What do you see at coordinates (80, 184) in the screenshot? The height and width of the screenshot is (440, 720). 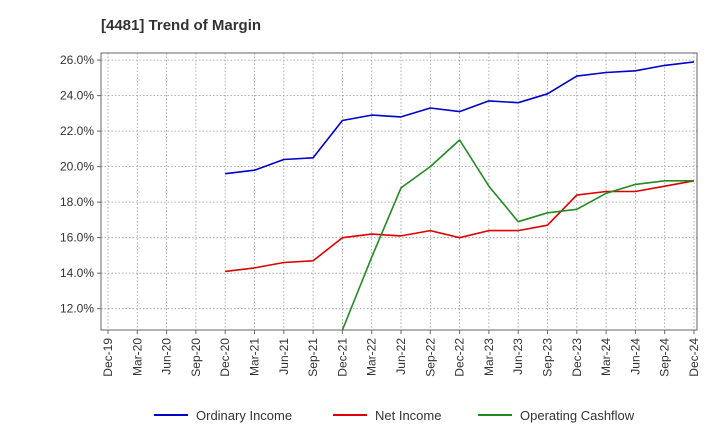 I see `y-axis-ticks: 12.0% 14.0% 16.0% 18.0% 20.0% 22.0% 24.0% 26.0%` at bounding box center [80, 184].